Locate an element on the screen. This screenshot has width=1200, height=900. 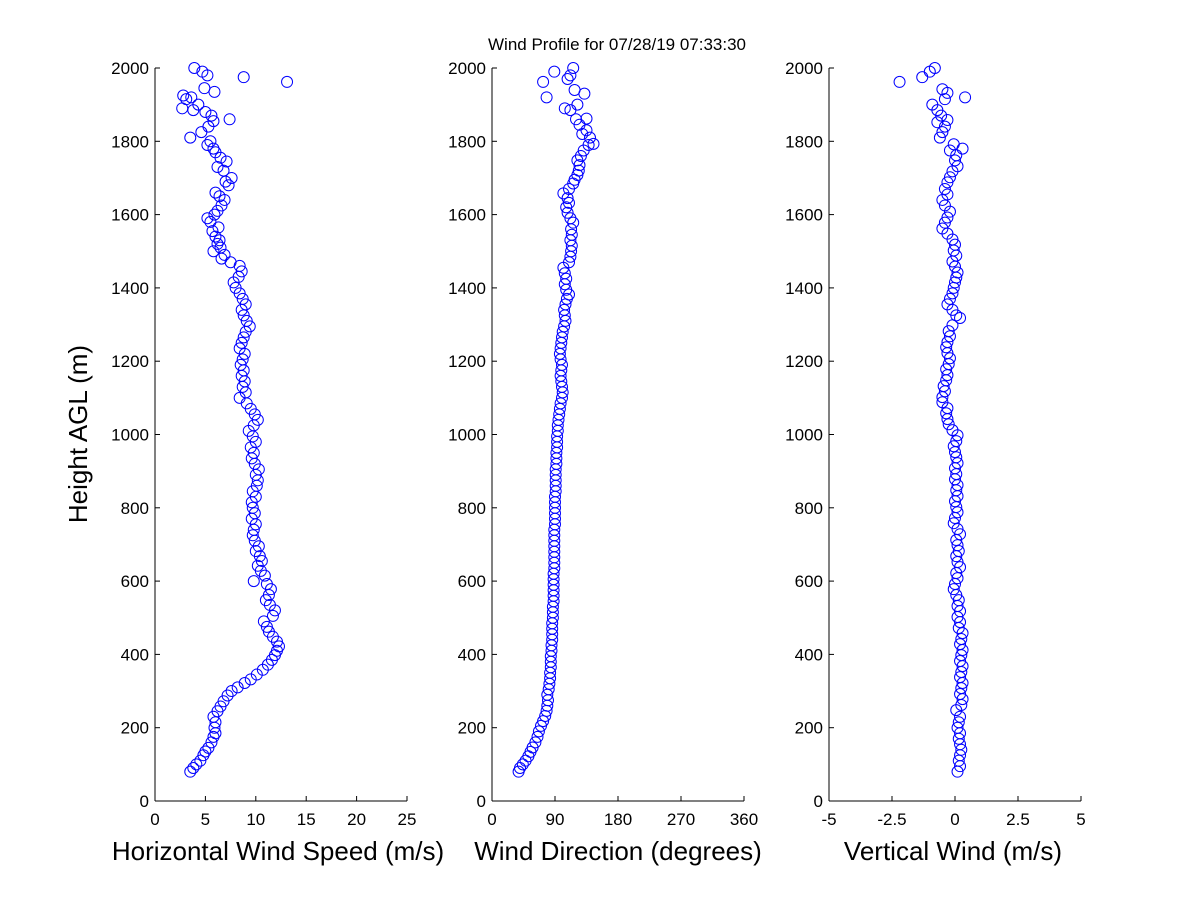
y-tick-label: 400 is located at coordinates (809, 654).